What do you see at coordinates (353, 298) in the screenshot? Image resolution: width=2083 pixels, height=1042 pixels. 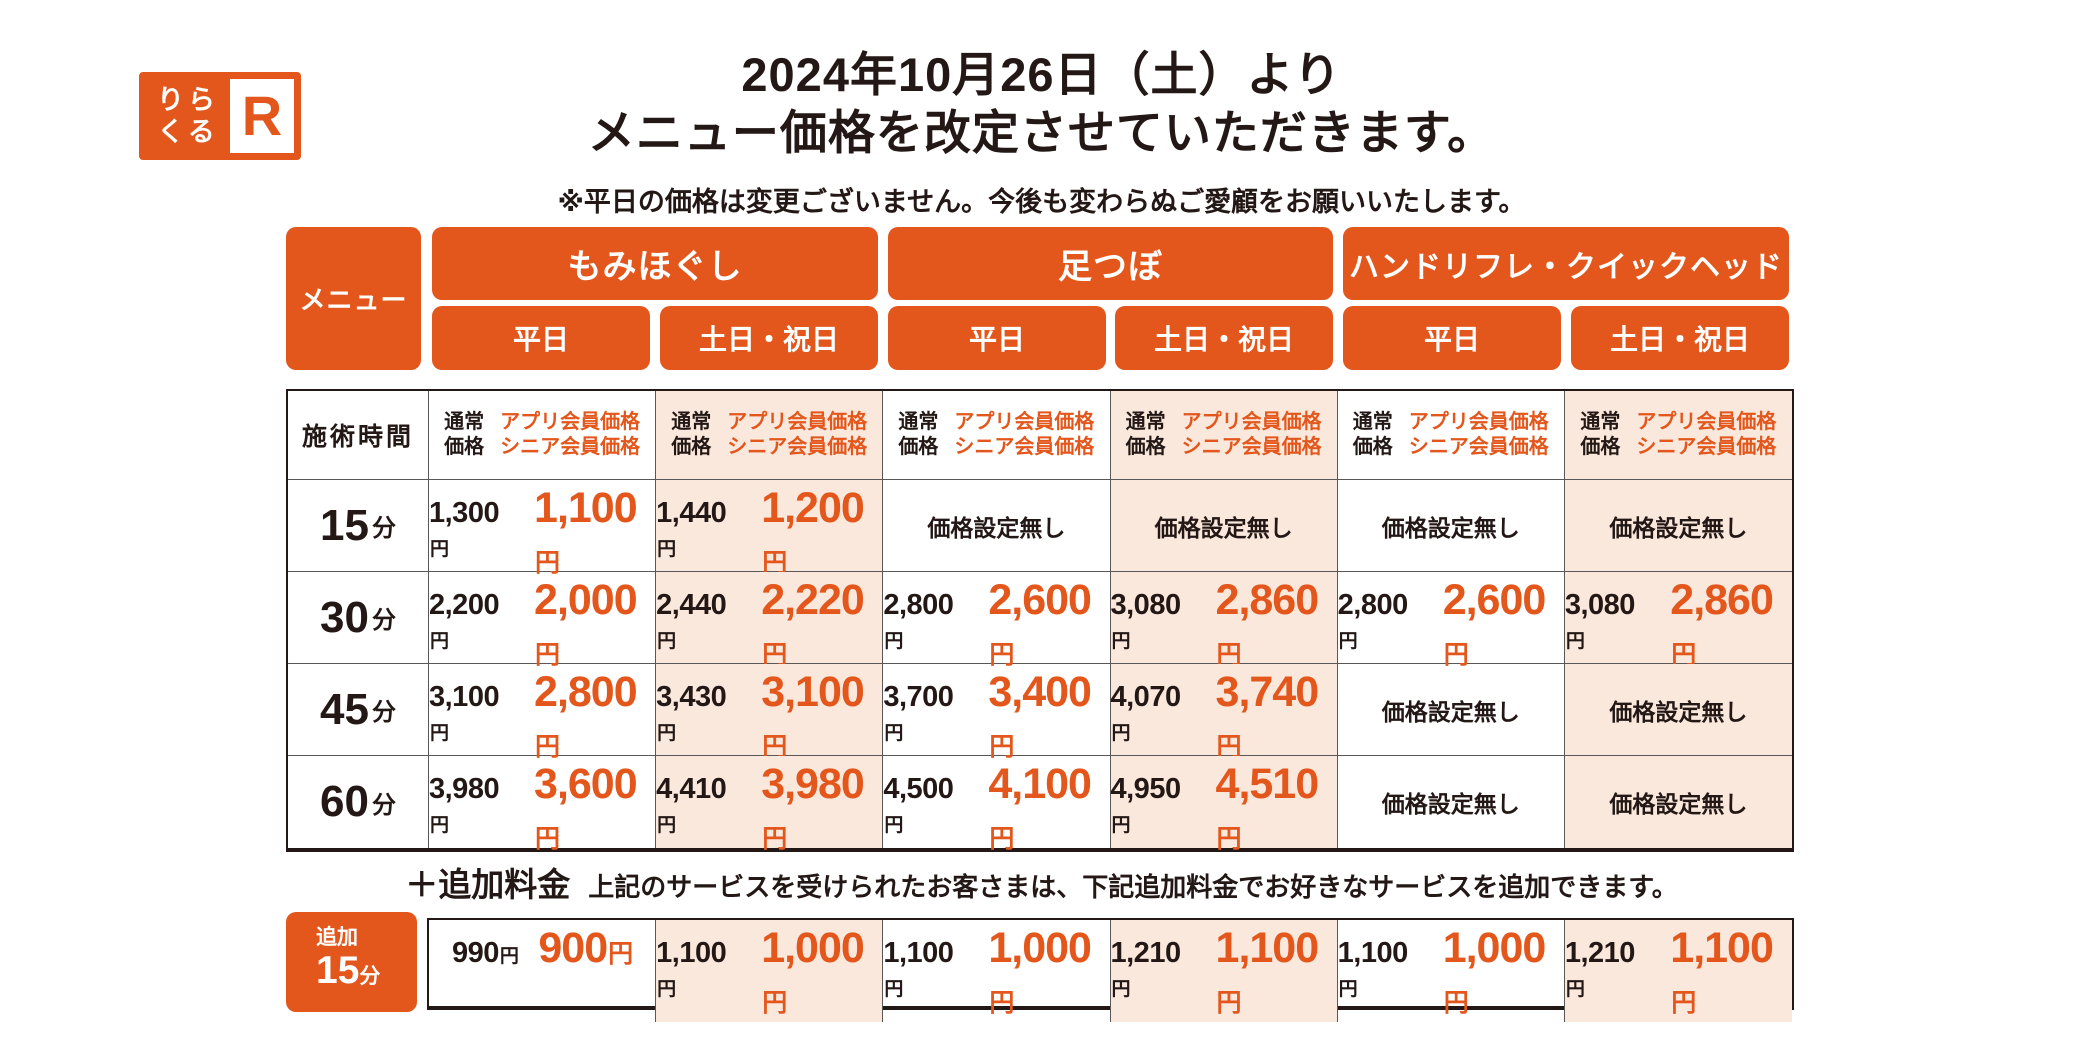 I see `menu-header-cell: メニュー` at bounding box center [353, 298].